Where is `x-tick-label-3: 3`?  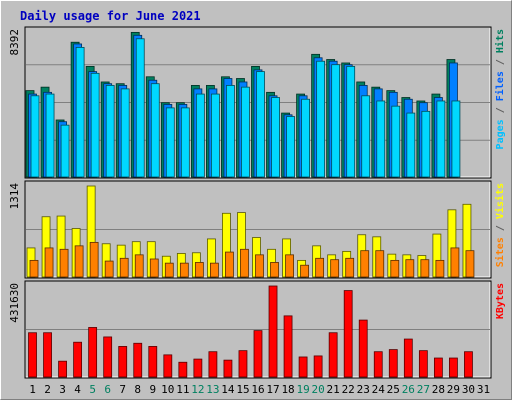
x-tick-label-3: 3 is located at coordinates (62, 389).